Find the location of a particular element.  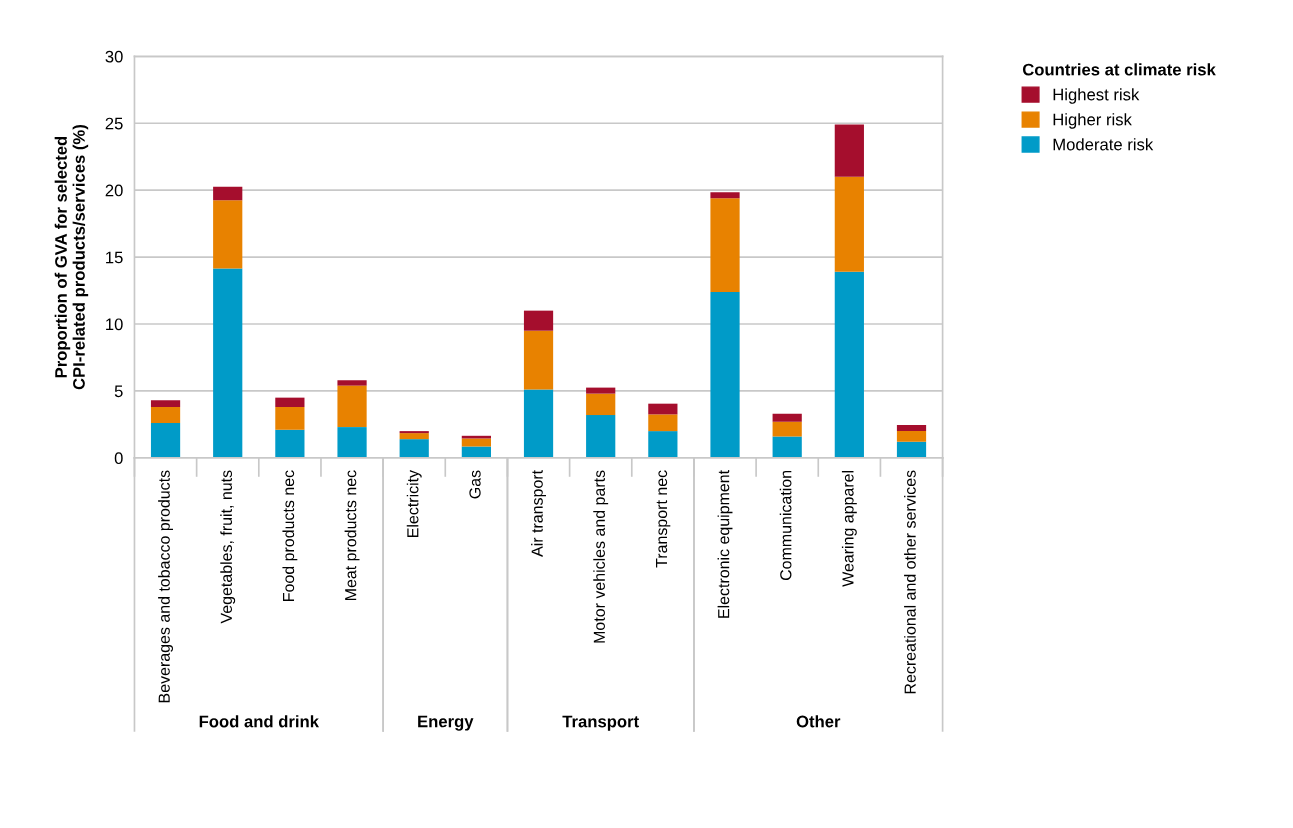

y-tick-label: 30 is located at coordinates (114, 56).